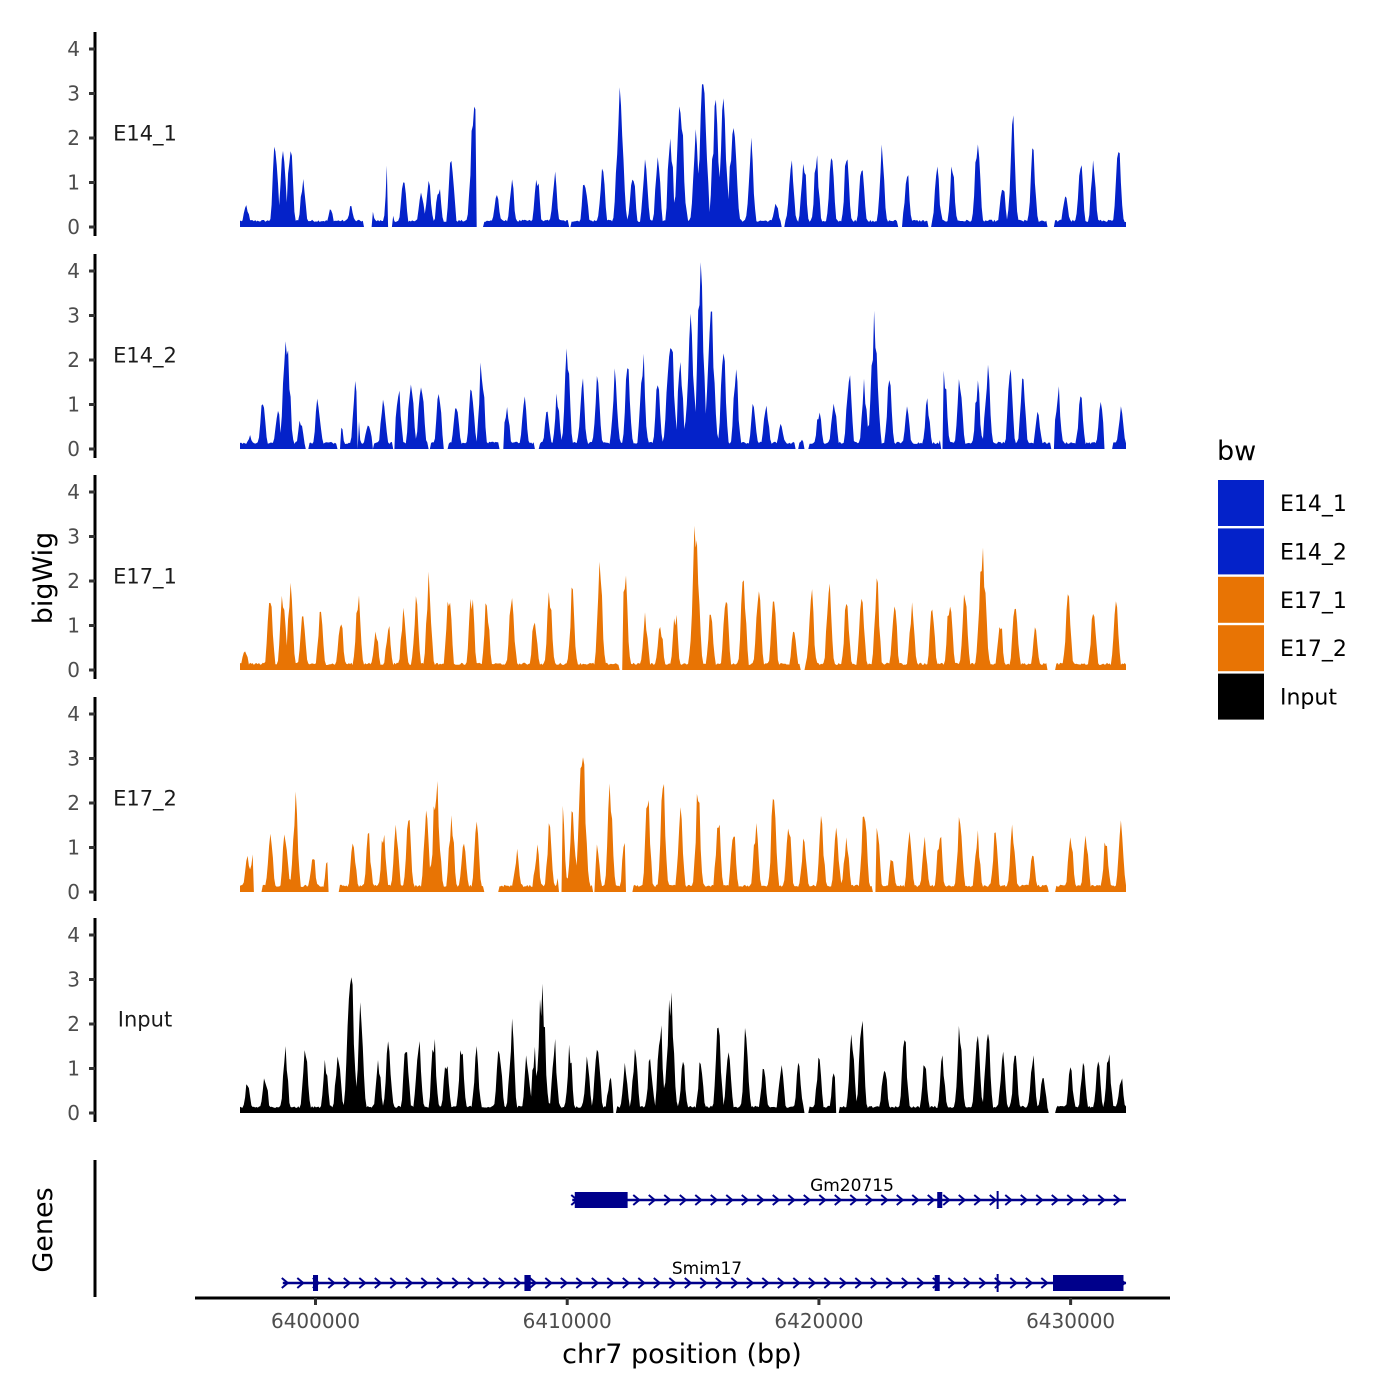 The height and width of the screenshot is (1400, 1400). I want to click on track-label: E14_2, so click(145, 356).